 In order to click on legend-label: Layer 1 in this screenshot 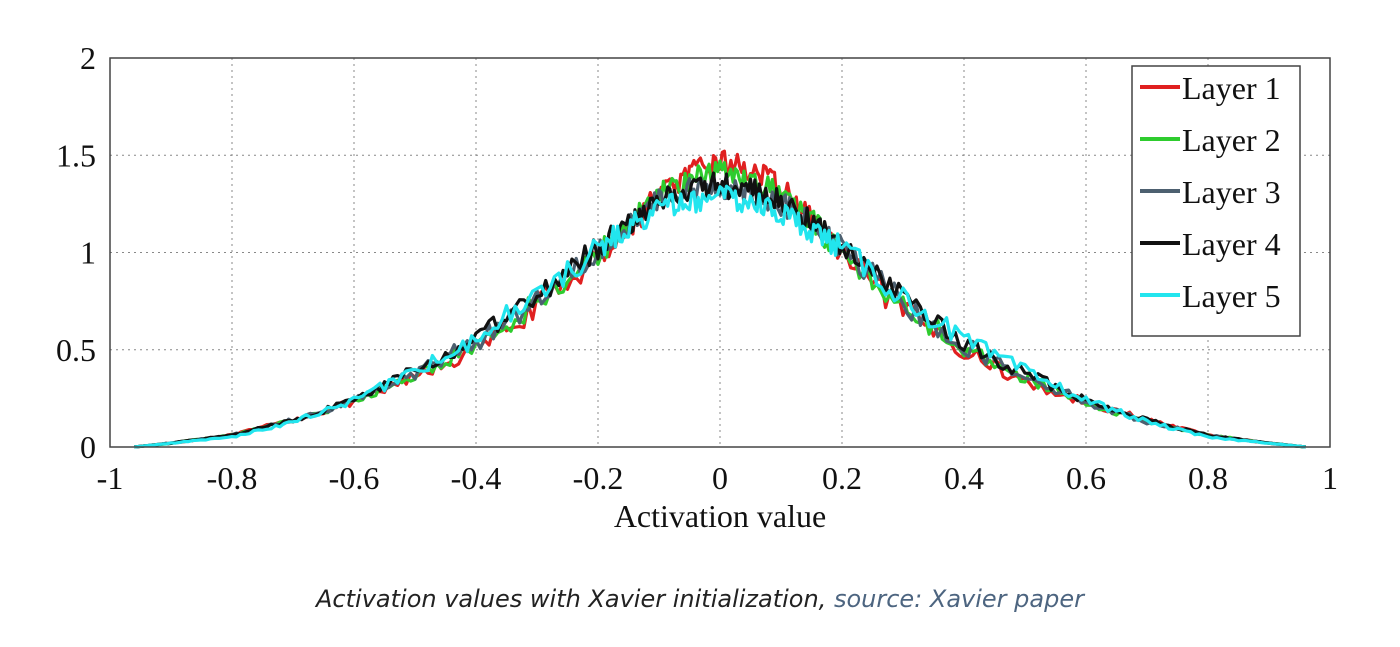, I will do `click(1231, 88)`.